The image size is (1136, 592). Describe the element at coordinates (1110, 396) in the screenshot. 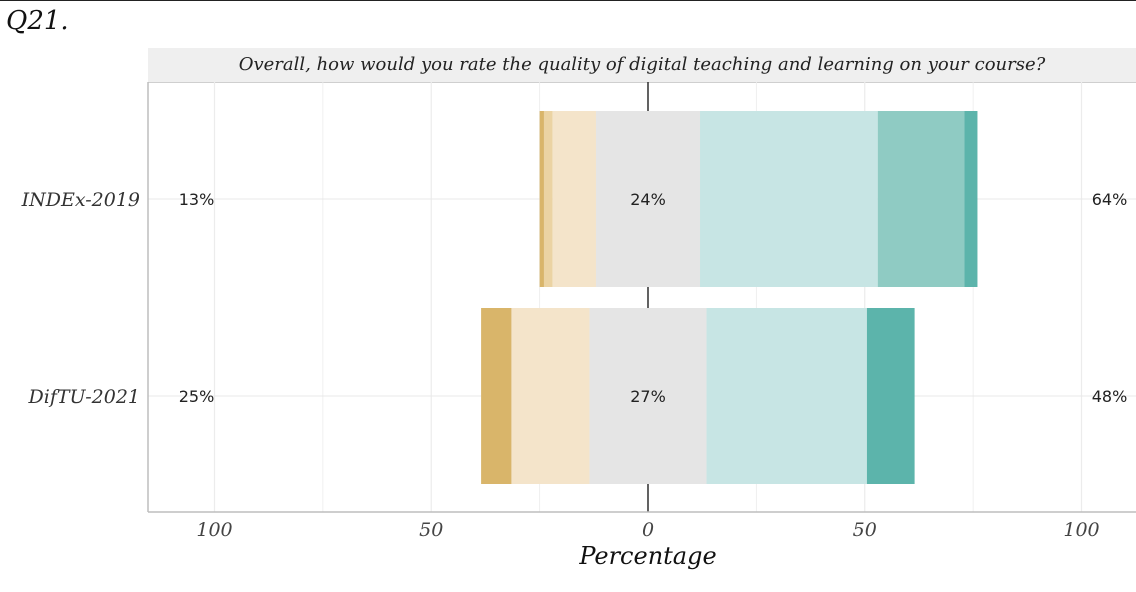

I see `right-percent-label: 48%` at that location.